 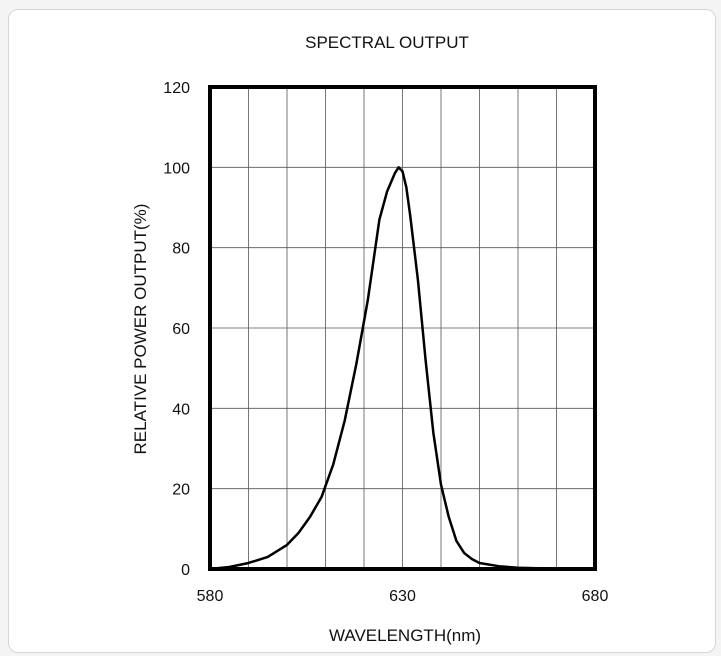 I want to click on x-axis-label: WAVELENGTH(nm), so click(x=405, y=635).